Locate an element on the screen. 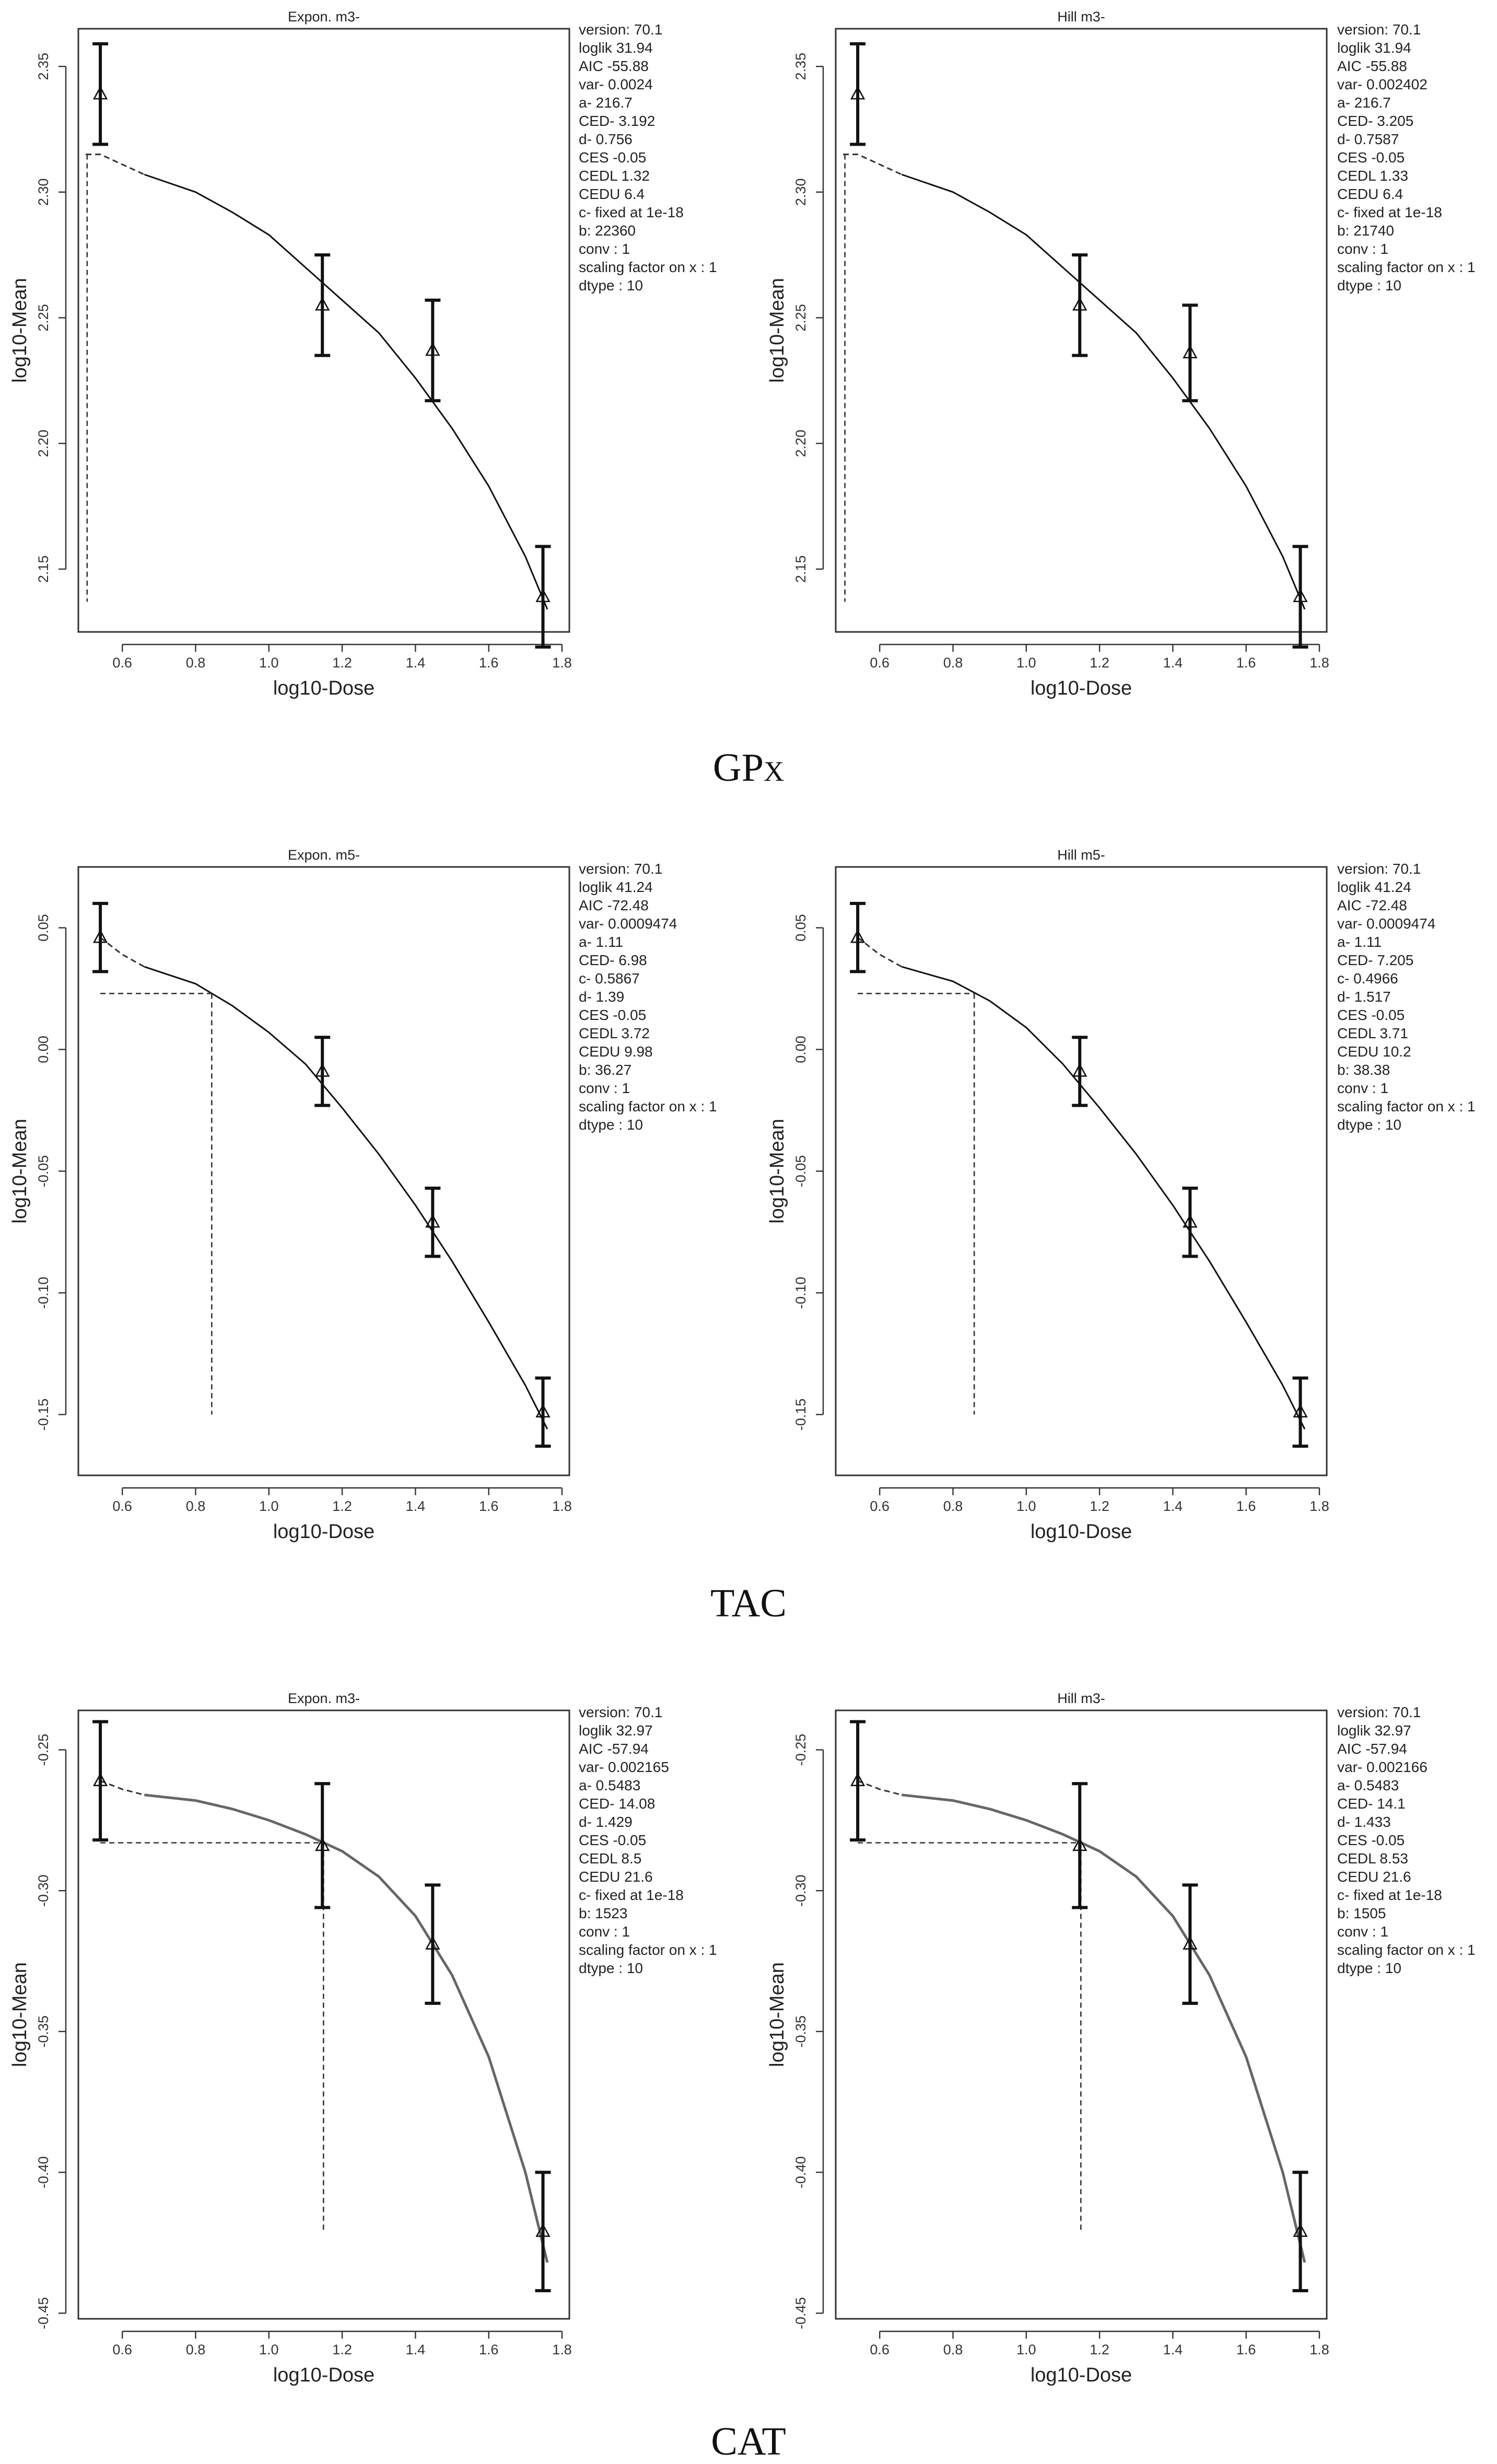 The height and width of the screenshot is (2464, 1497). model-stat-line: b: 1505 is located at coordinates (1361, 1913).